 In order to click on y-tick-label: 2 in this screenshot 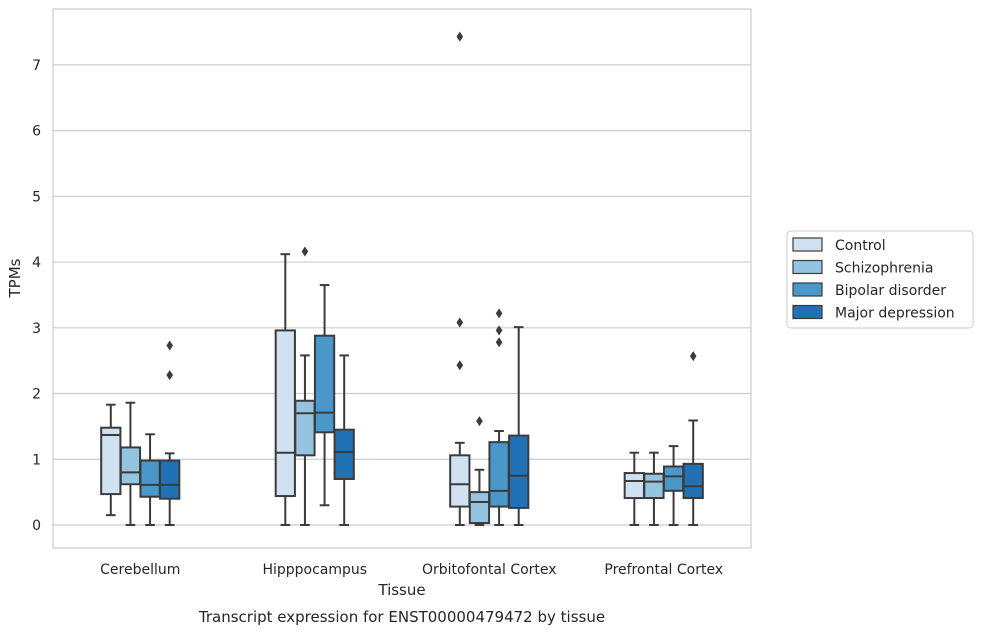, I will do `click(36, 395)`.